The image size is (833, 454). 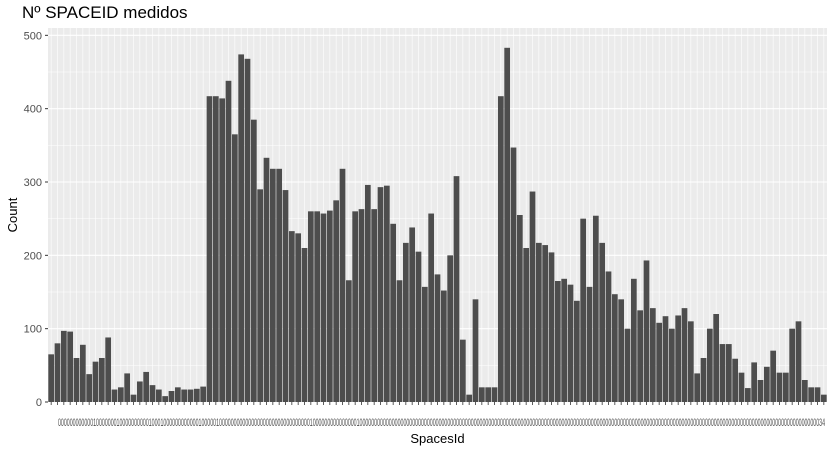 What do you see at coordinates (105, 12) in the screenshot?
I see `chart-title: Nº SPACEID medidos` at bounding box center [105, 12].